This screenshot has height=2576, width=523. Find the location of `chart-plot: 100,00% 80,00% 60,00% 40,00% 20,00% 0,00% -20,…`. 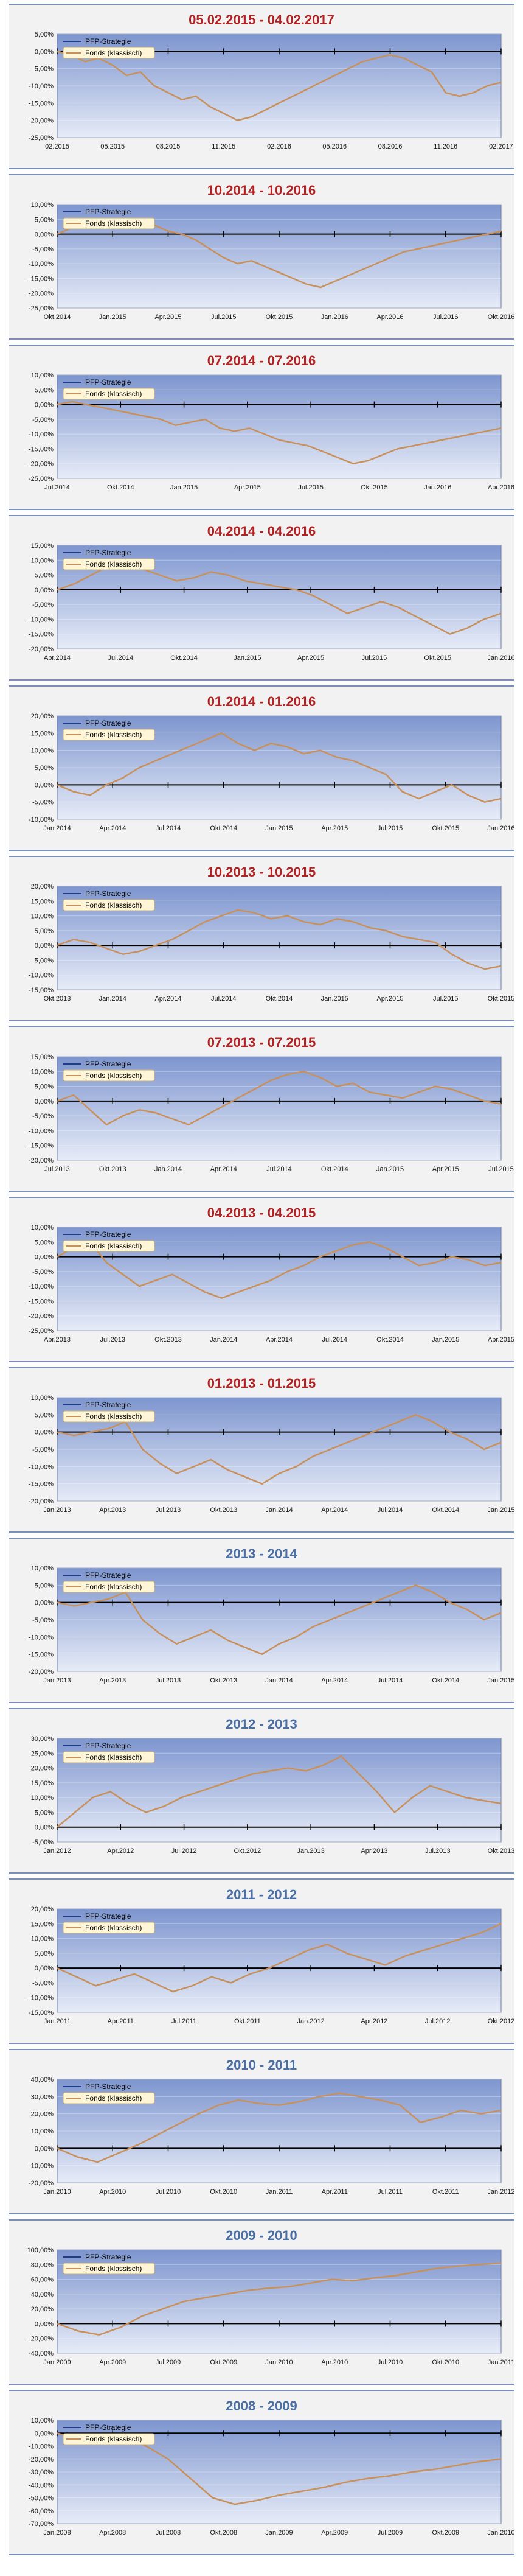

chart-plot: 100,00% 80,00% 60,00% 40,00% 20,00% 0,00% -20,… is located at coordinates (270, 2306).